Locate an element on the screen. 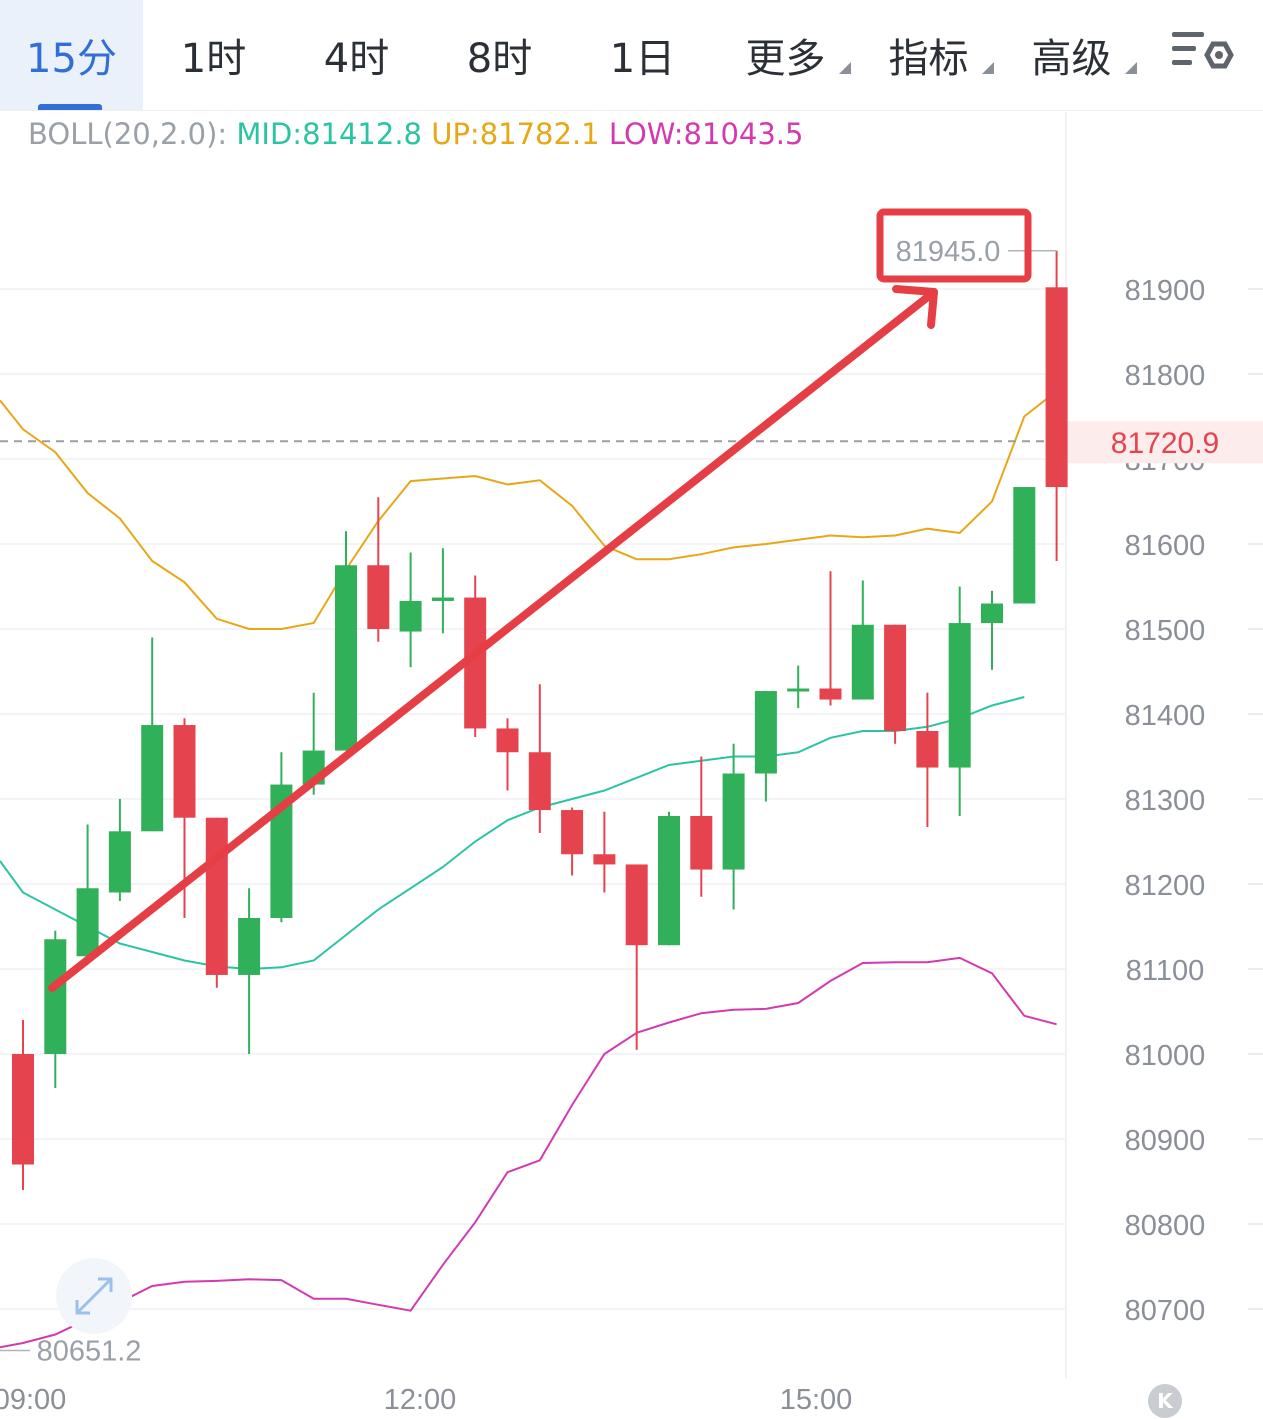 The width and height of the screenshot is (1263, 1419). boll-up-line is located at coordinates (529, 510).